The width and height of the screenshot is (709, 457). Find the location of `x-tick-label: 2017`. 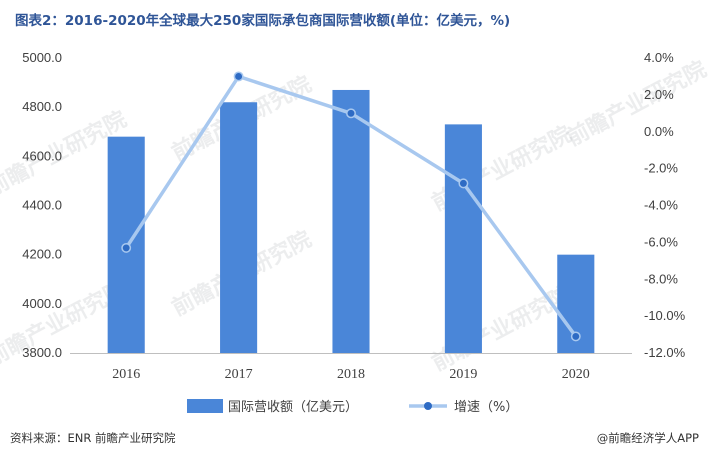

x-tick-label: 2017 is located at coordinates (239, 374).